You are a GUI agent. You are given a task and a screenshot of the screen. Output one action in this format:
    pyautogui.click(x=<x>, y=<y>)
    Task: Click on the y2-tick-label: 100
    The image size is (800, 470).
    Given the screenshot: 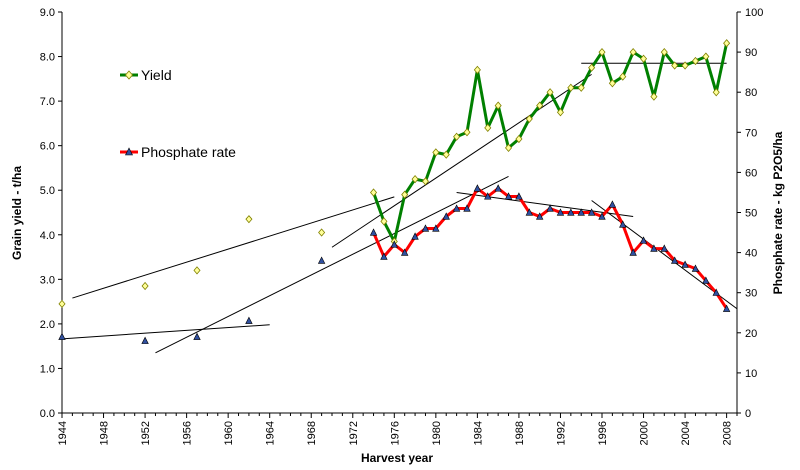 What is the action you would take?
    pyautogui.click(x=754, y=13)
    